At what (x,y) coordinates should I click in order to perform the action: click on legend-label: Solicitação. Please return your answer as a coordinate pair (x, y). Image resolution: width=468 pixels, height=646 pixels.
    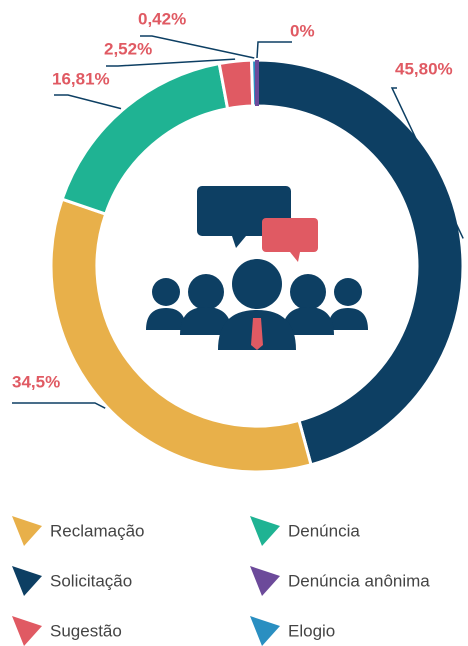
    Looking at the image, I should click on (91, 580).